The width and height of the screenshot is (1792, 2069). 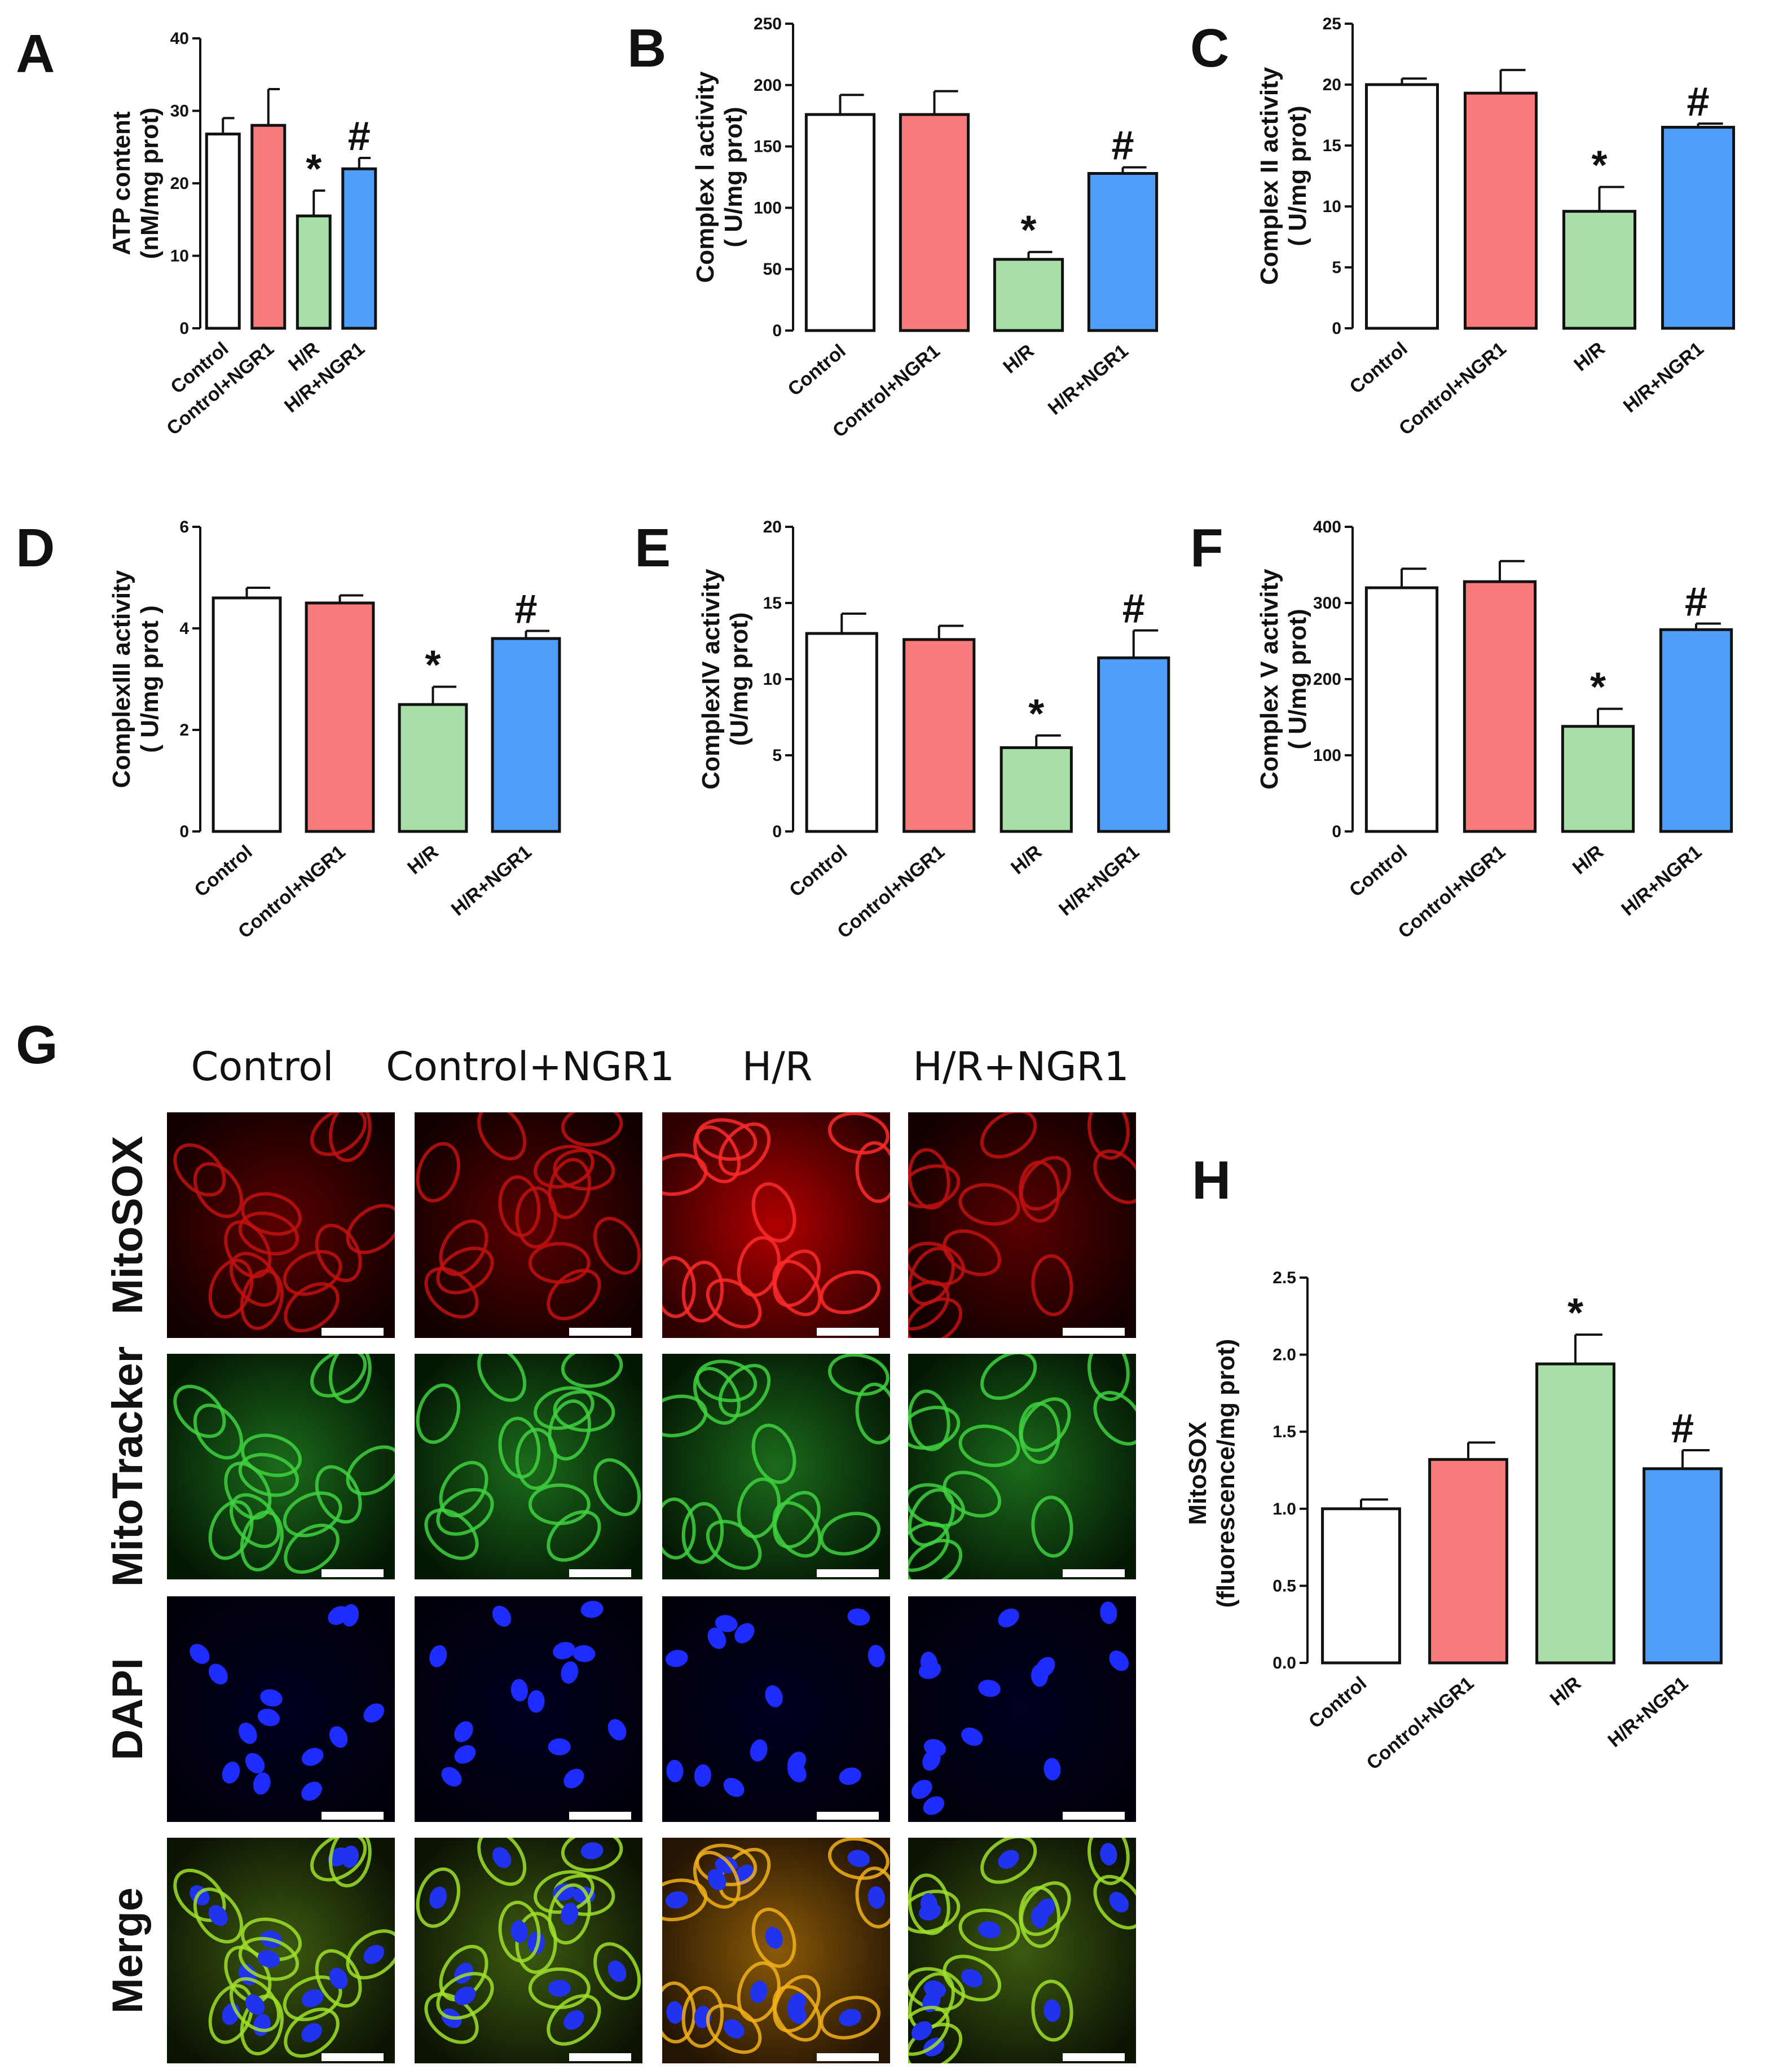 What do you see at coordinates (314, 272) in the screenshot?
I see `bar-h-r` at bounding box center [314, 272].